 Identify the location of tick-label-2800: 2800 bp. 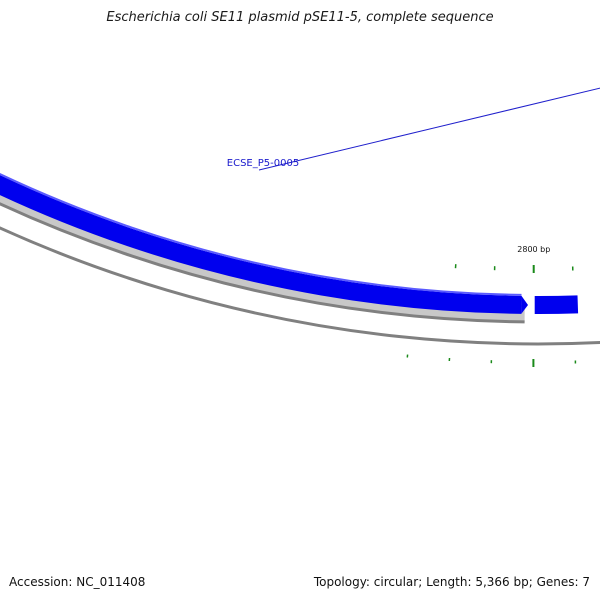
(533, 249).